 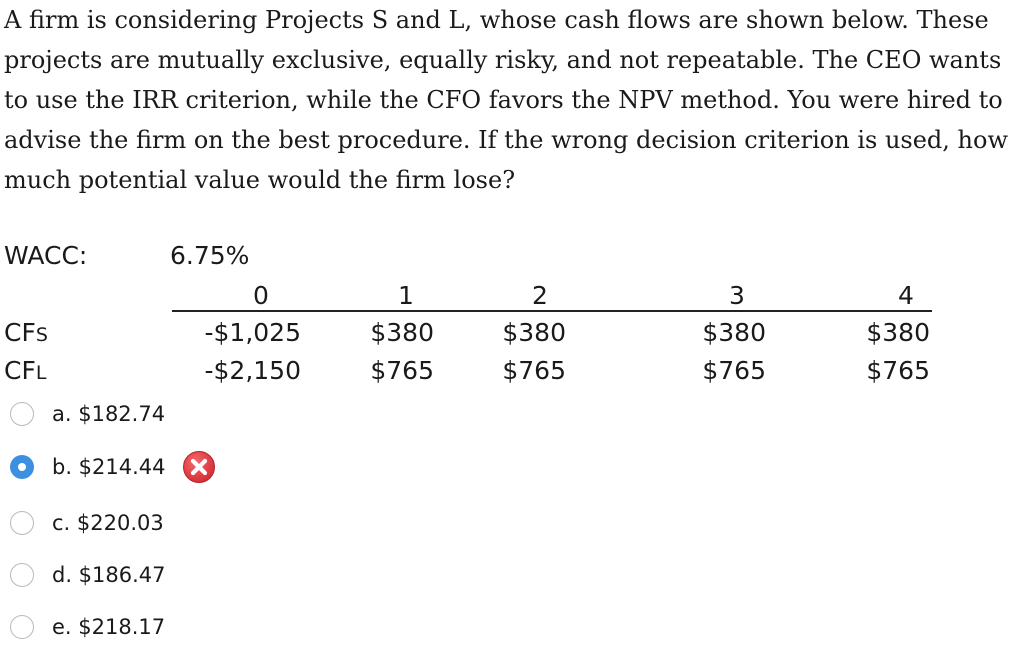 I want to click on option-label: c. $220.03, so click(x=108, y=523).